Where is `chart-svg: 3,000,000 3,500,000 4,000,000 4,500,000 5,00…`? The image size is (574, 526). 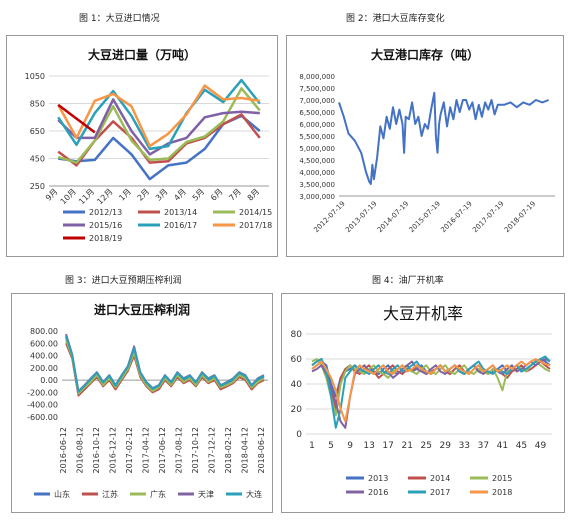 chart-svg: 3,000,000 3,500,000 4,000,000 4,500,000 5,00… is located at coordinates (427, 153).